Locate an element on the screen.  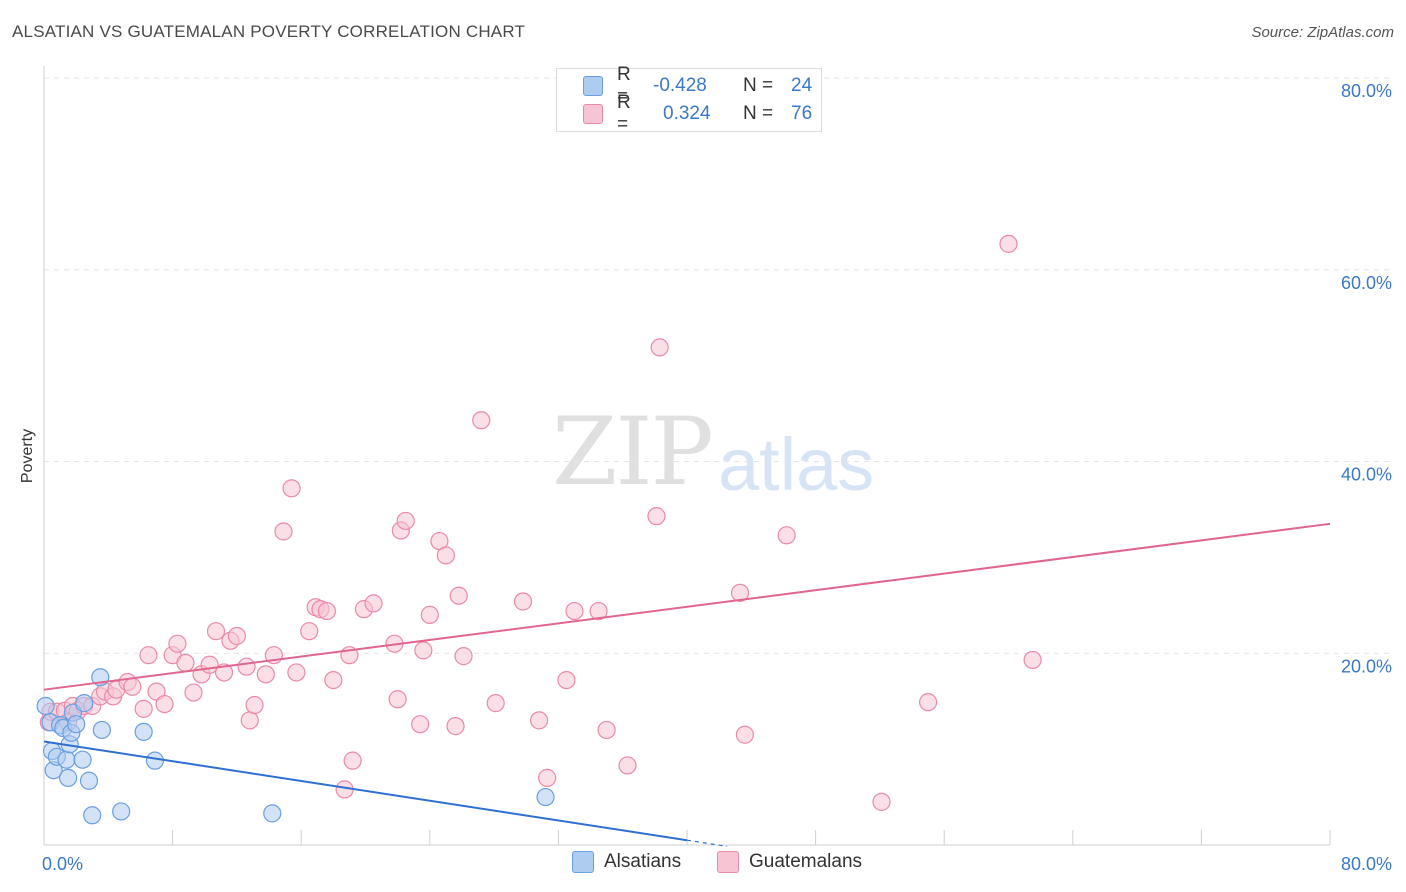
source-label: Source: ZipAtlas.com is located at coordinates (1322, 32).